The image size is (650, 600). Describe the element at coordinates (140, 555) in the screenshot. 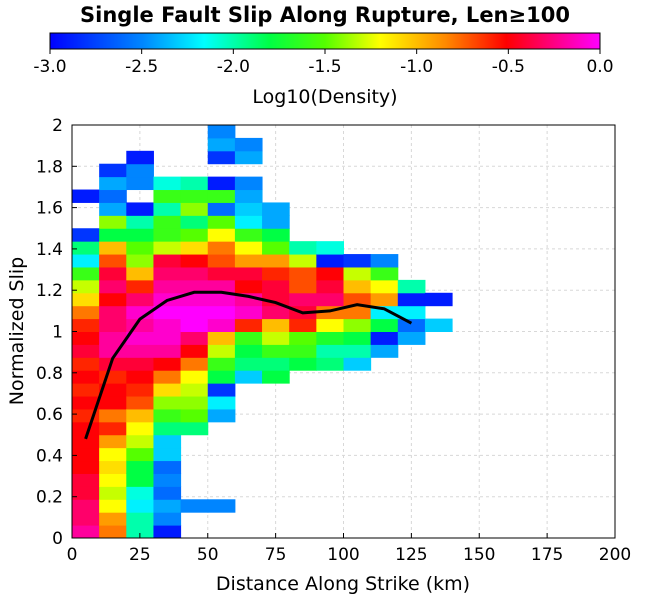

I see `x-tick-label: 25` at that location.